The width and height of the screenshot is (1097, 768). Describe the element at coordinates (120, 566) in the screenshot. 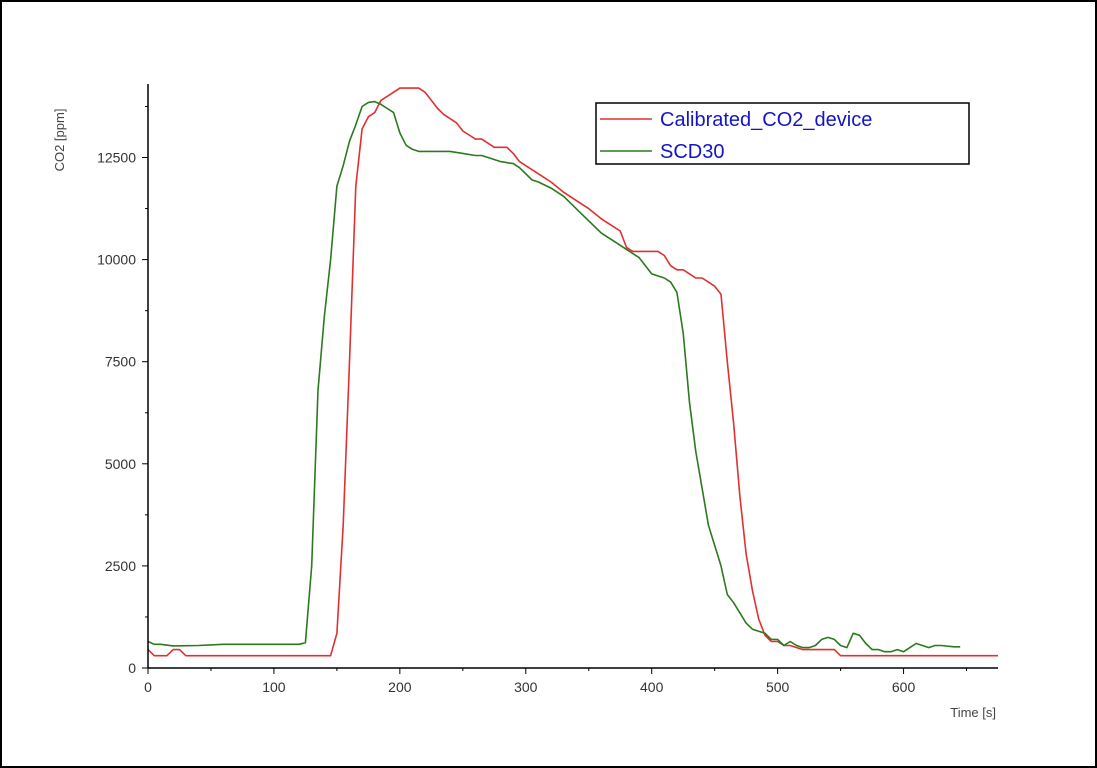

I see `y-tick-label: 2500` at that location.